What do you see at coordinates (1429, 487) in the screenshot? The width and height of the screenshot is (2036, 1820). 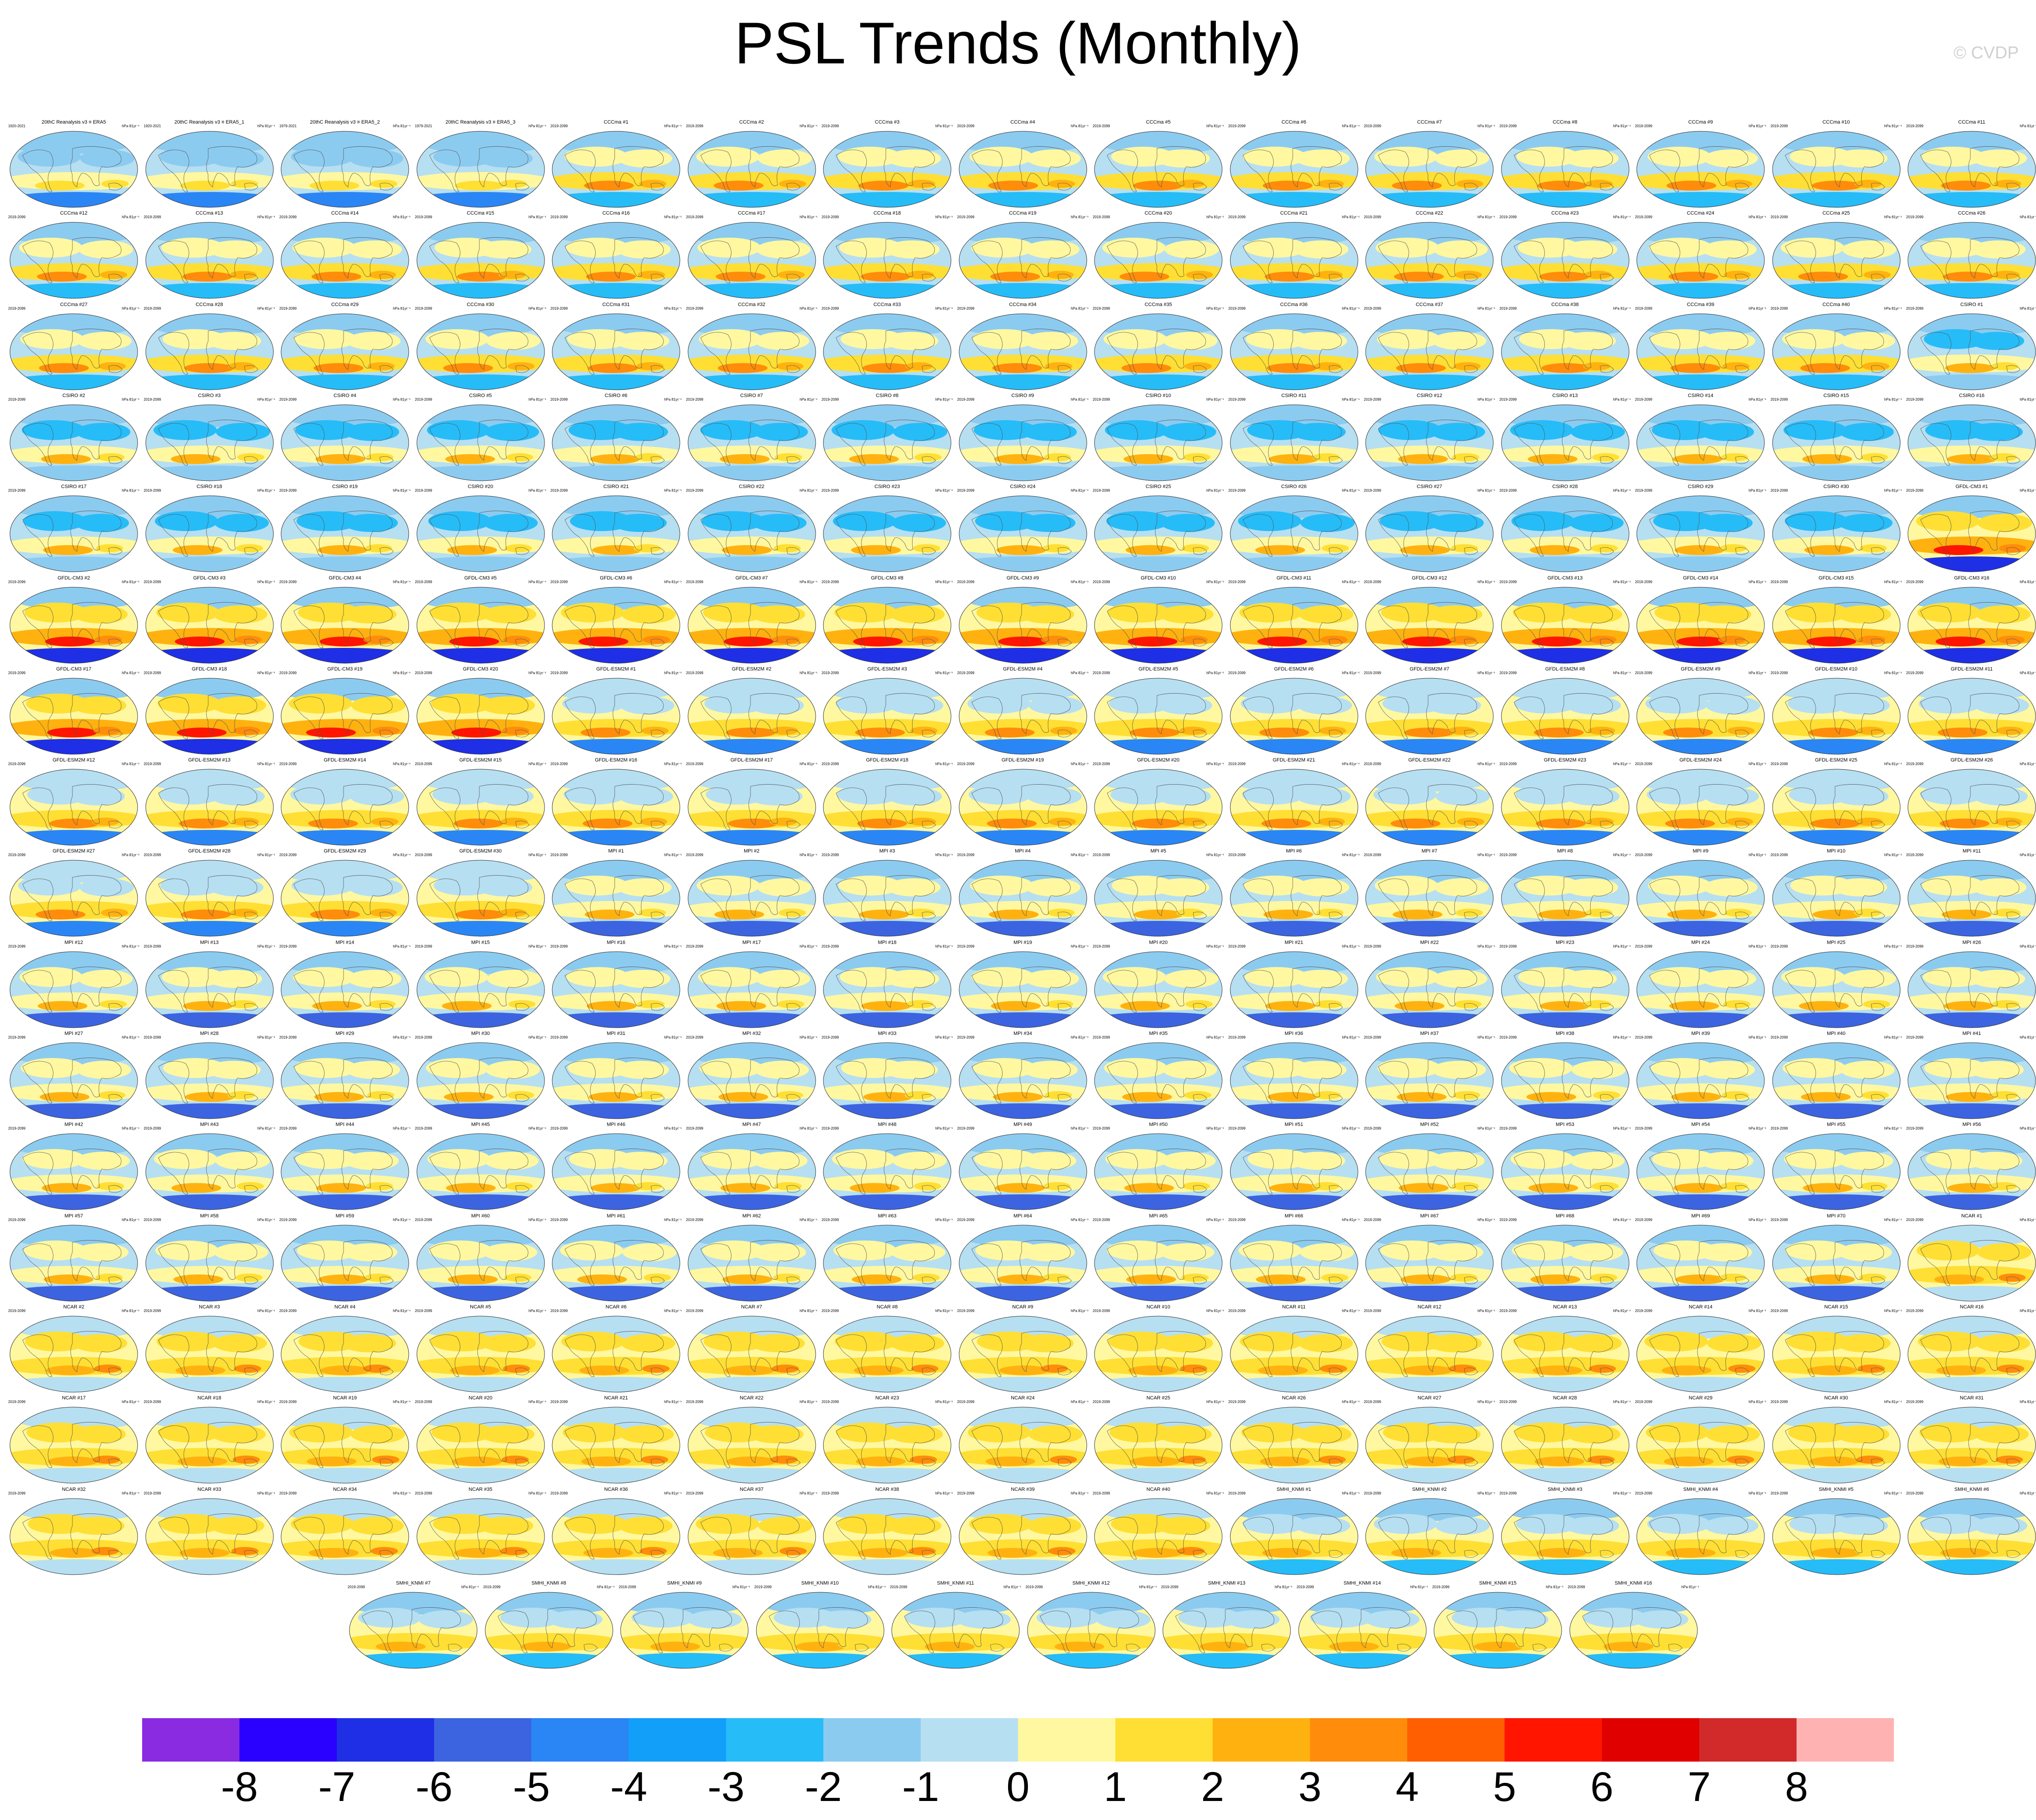 I see `panel-title: CSIRO #27` at bounding box center [1429, 487].